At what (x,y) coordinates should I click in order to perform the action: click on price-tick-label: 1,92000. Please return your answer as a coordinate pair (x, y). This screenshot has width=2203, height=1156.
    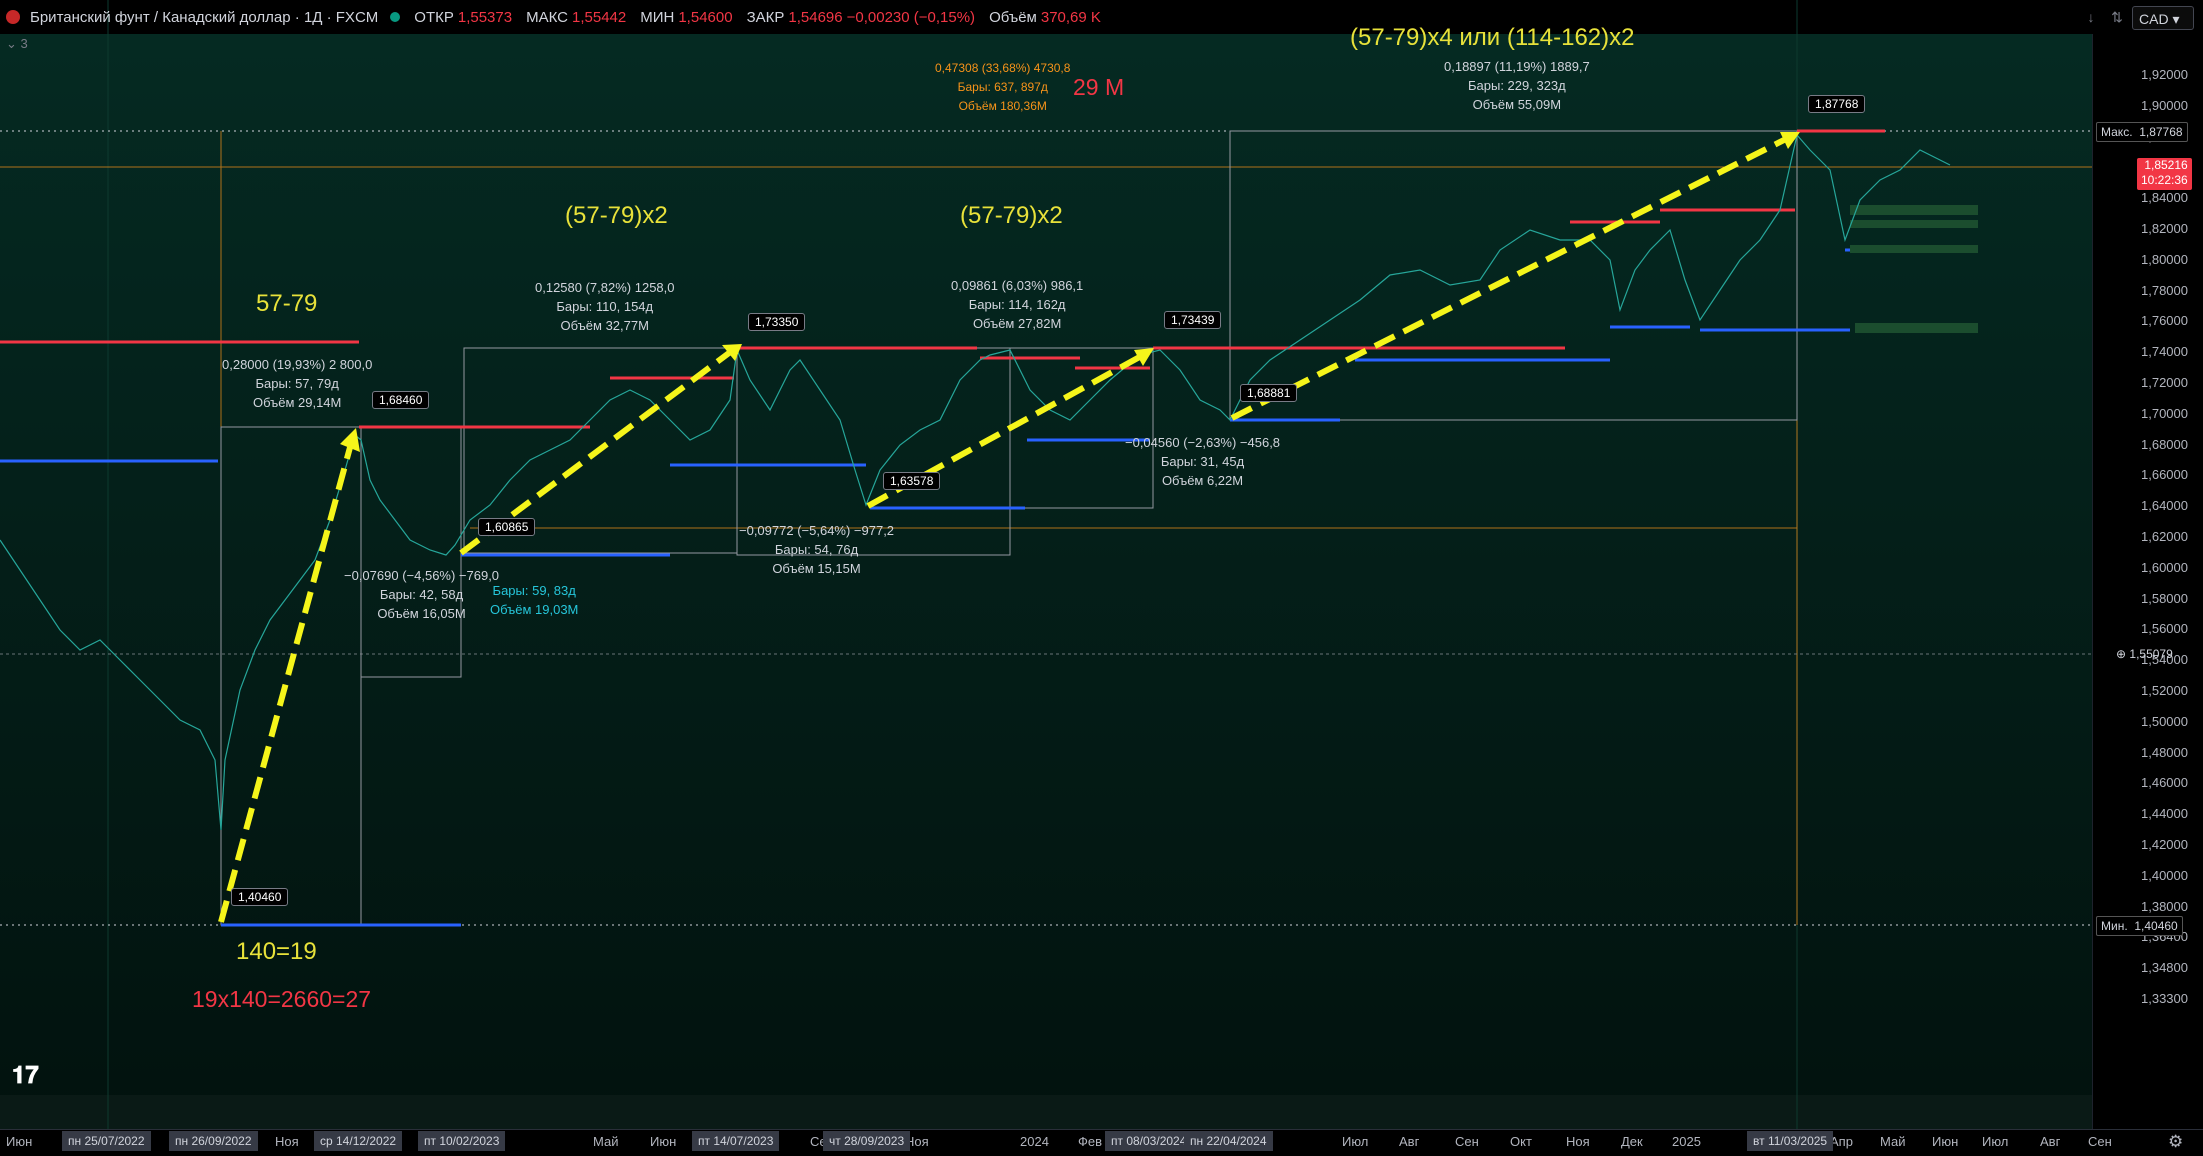
    Looking at the image, I should click on (2164, 74).